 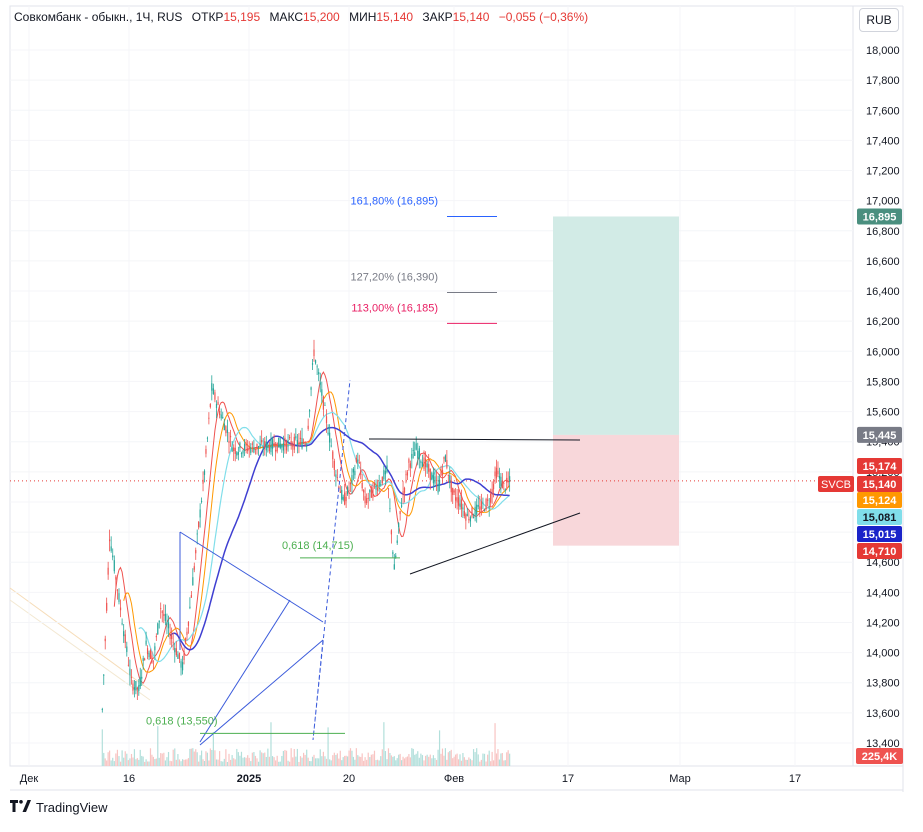 What do you see at coordinates (568, 779) in the screenshot?
I see `time-tick-label: 17` at bounding box center [568, 779].